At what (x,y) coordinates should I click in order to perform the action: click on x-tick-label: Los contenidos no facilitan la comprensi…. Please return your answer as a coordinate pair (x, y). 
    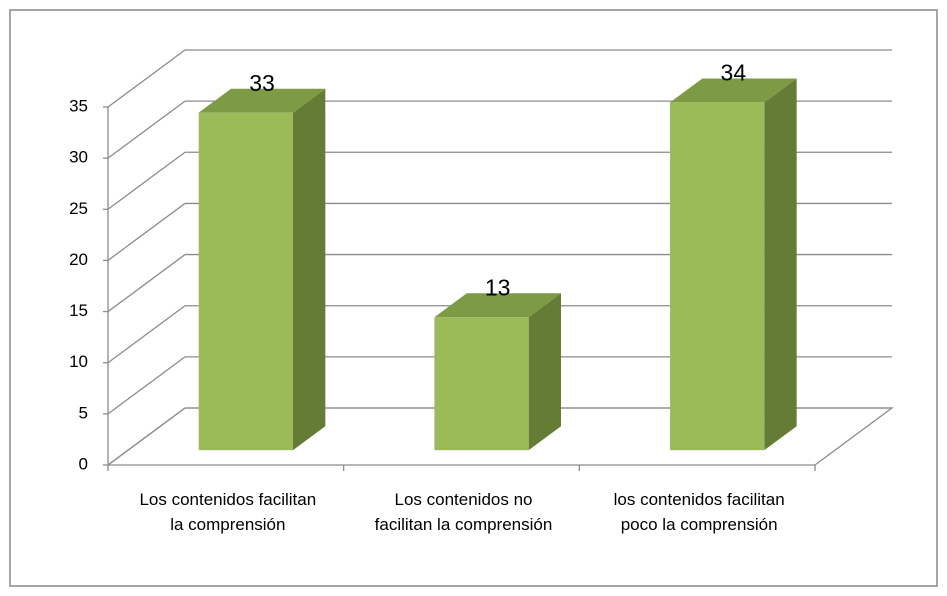
    Looking at the image, I should click on (463, 512).